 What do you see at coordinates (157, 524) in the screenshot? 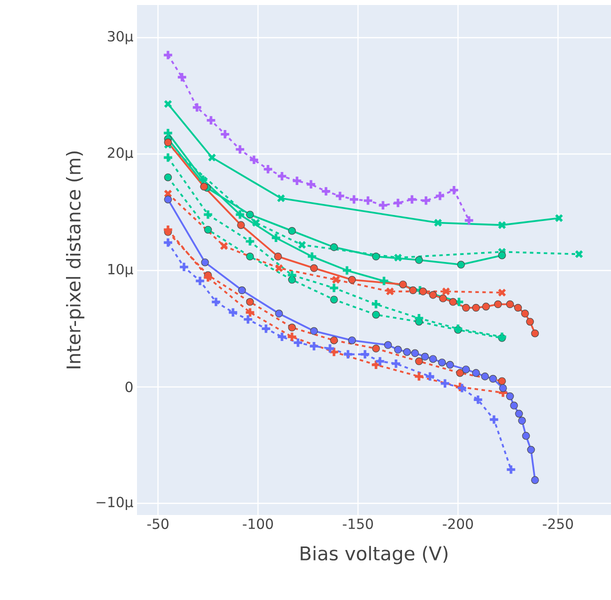
I see `x-tick-label: -50` at bounding box center [157, 524].